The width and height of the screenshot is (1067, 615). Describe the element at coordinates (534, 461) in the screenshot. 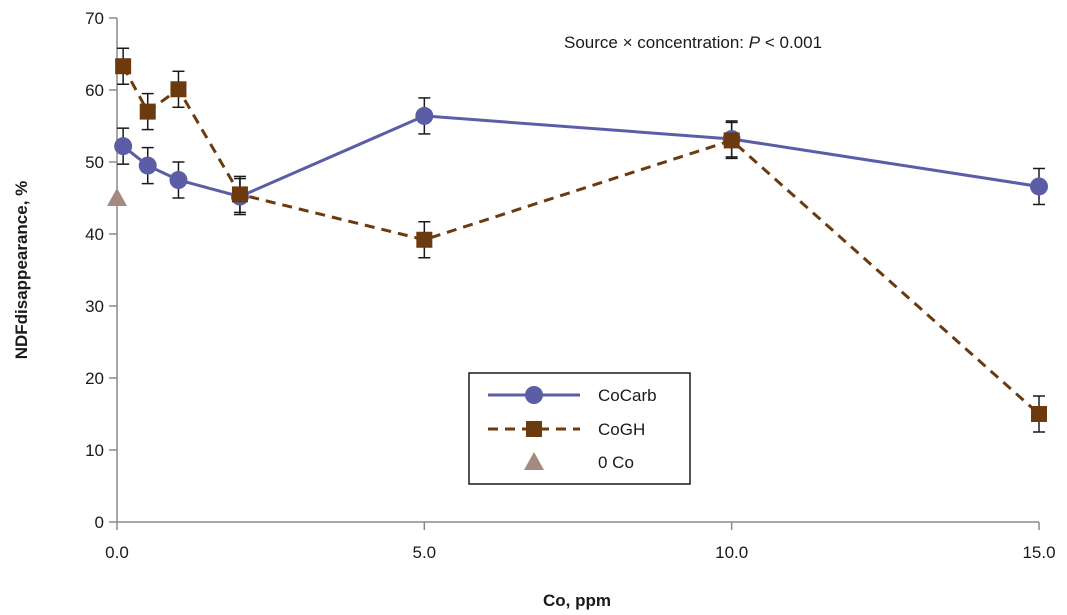

I see `legend-marker-0co` at that location.